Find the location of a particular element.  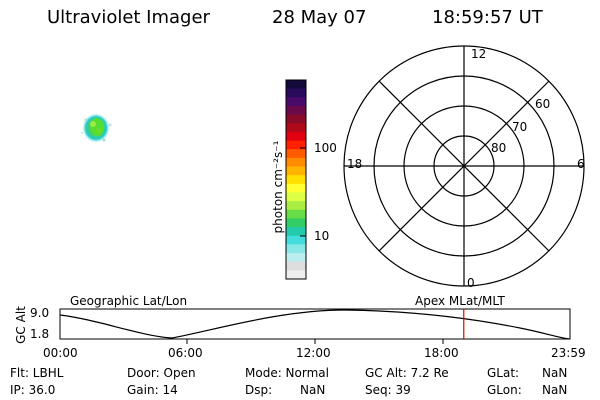

timeline-x-tick-4: 23:59 is located at coordinates (568, 353).